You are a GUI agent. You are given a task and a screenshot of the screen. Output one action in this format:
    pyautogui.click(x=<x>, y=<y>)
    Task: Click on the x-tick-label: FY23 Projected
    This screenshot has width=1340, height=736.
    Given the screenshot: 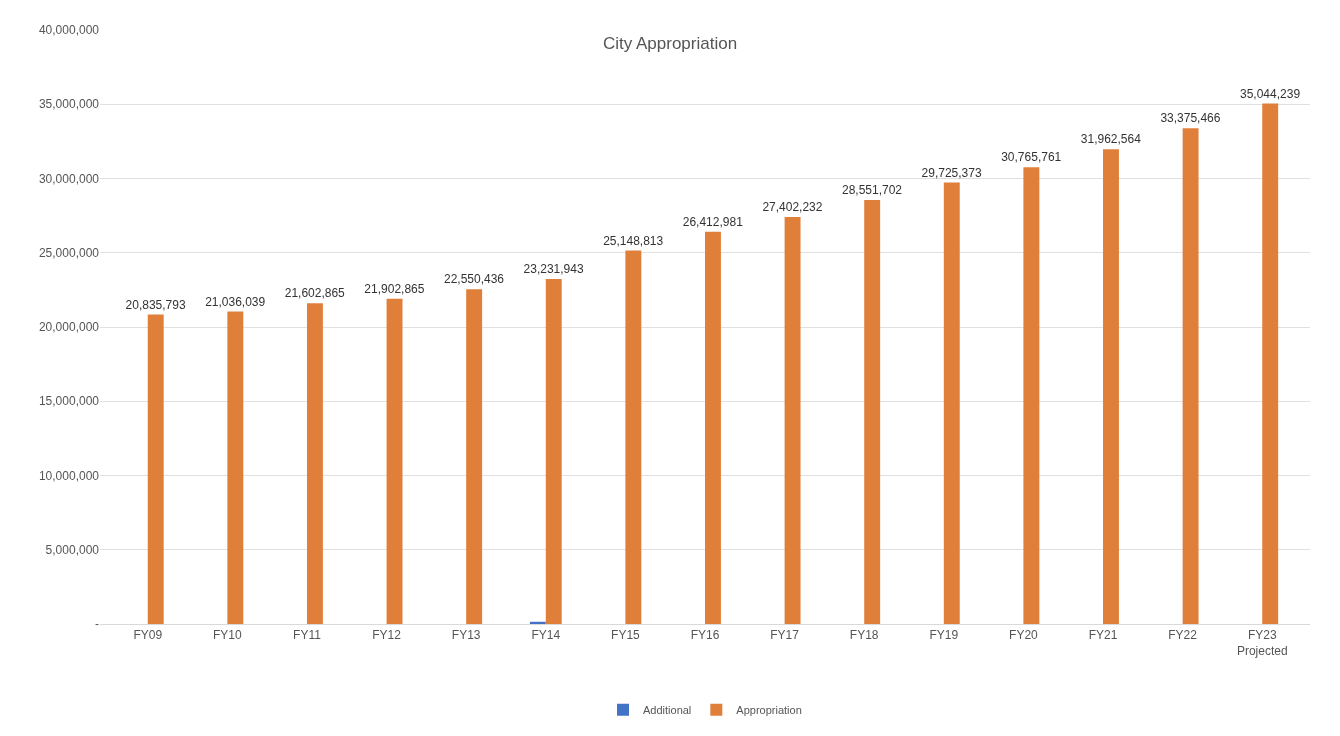 What is the action you would take?
    pyautogui.click(x=1262, y=643)
    